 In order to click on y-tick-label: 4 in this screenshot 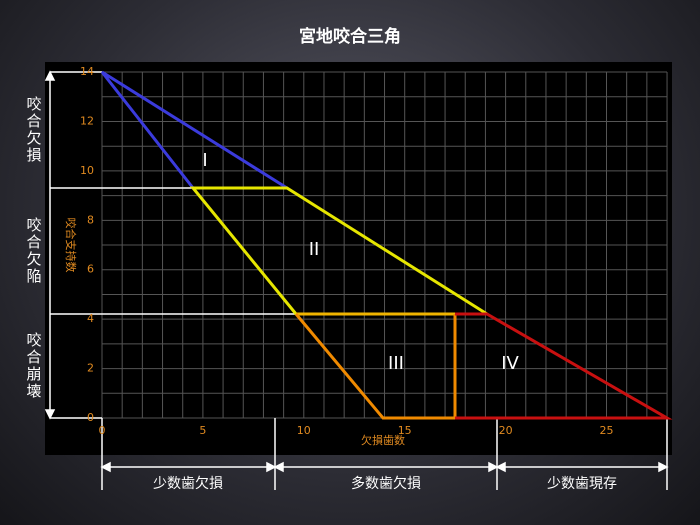, I will do `click(90, 318)`.